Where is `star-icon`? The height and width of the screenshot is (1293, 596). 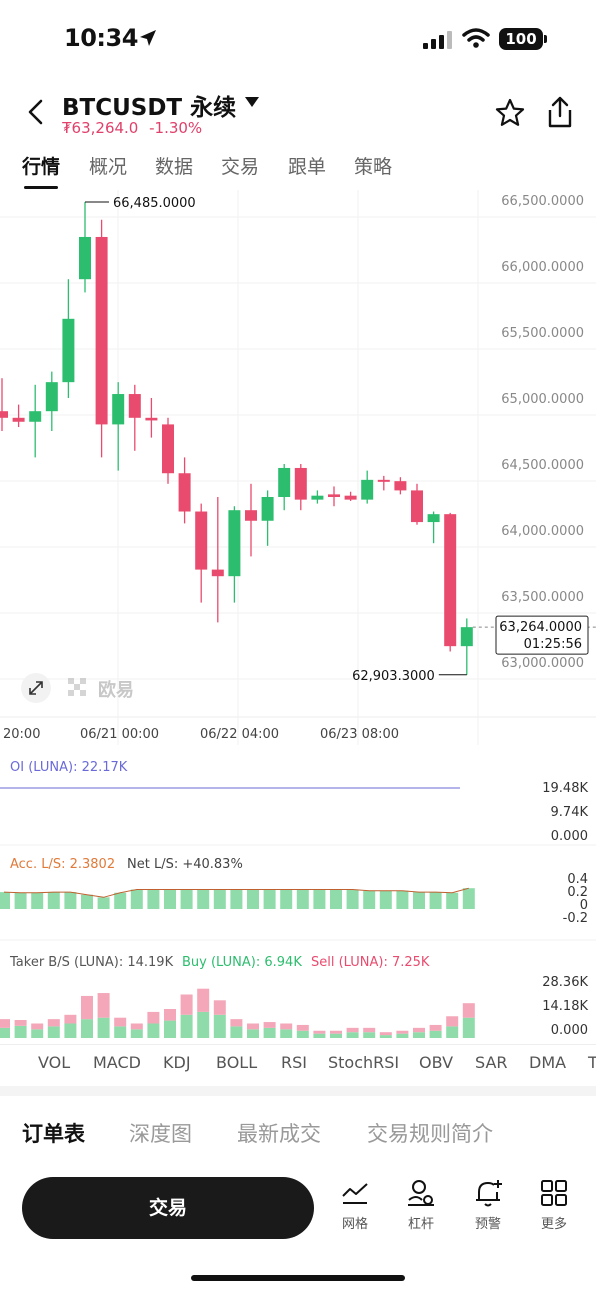 star-icon is located at coordinates (510, 113).